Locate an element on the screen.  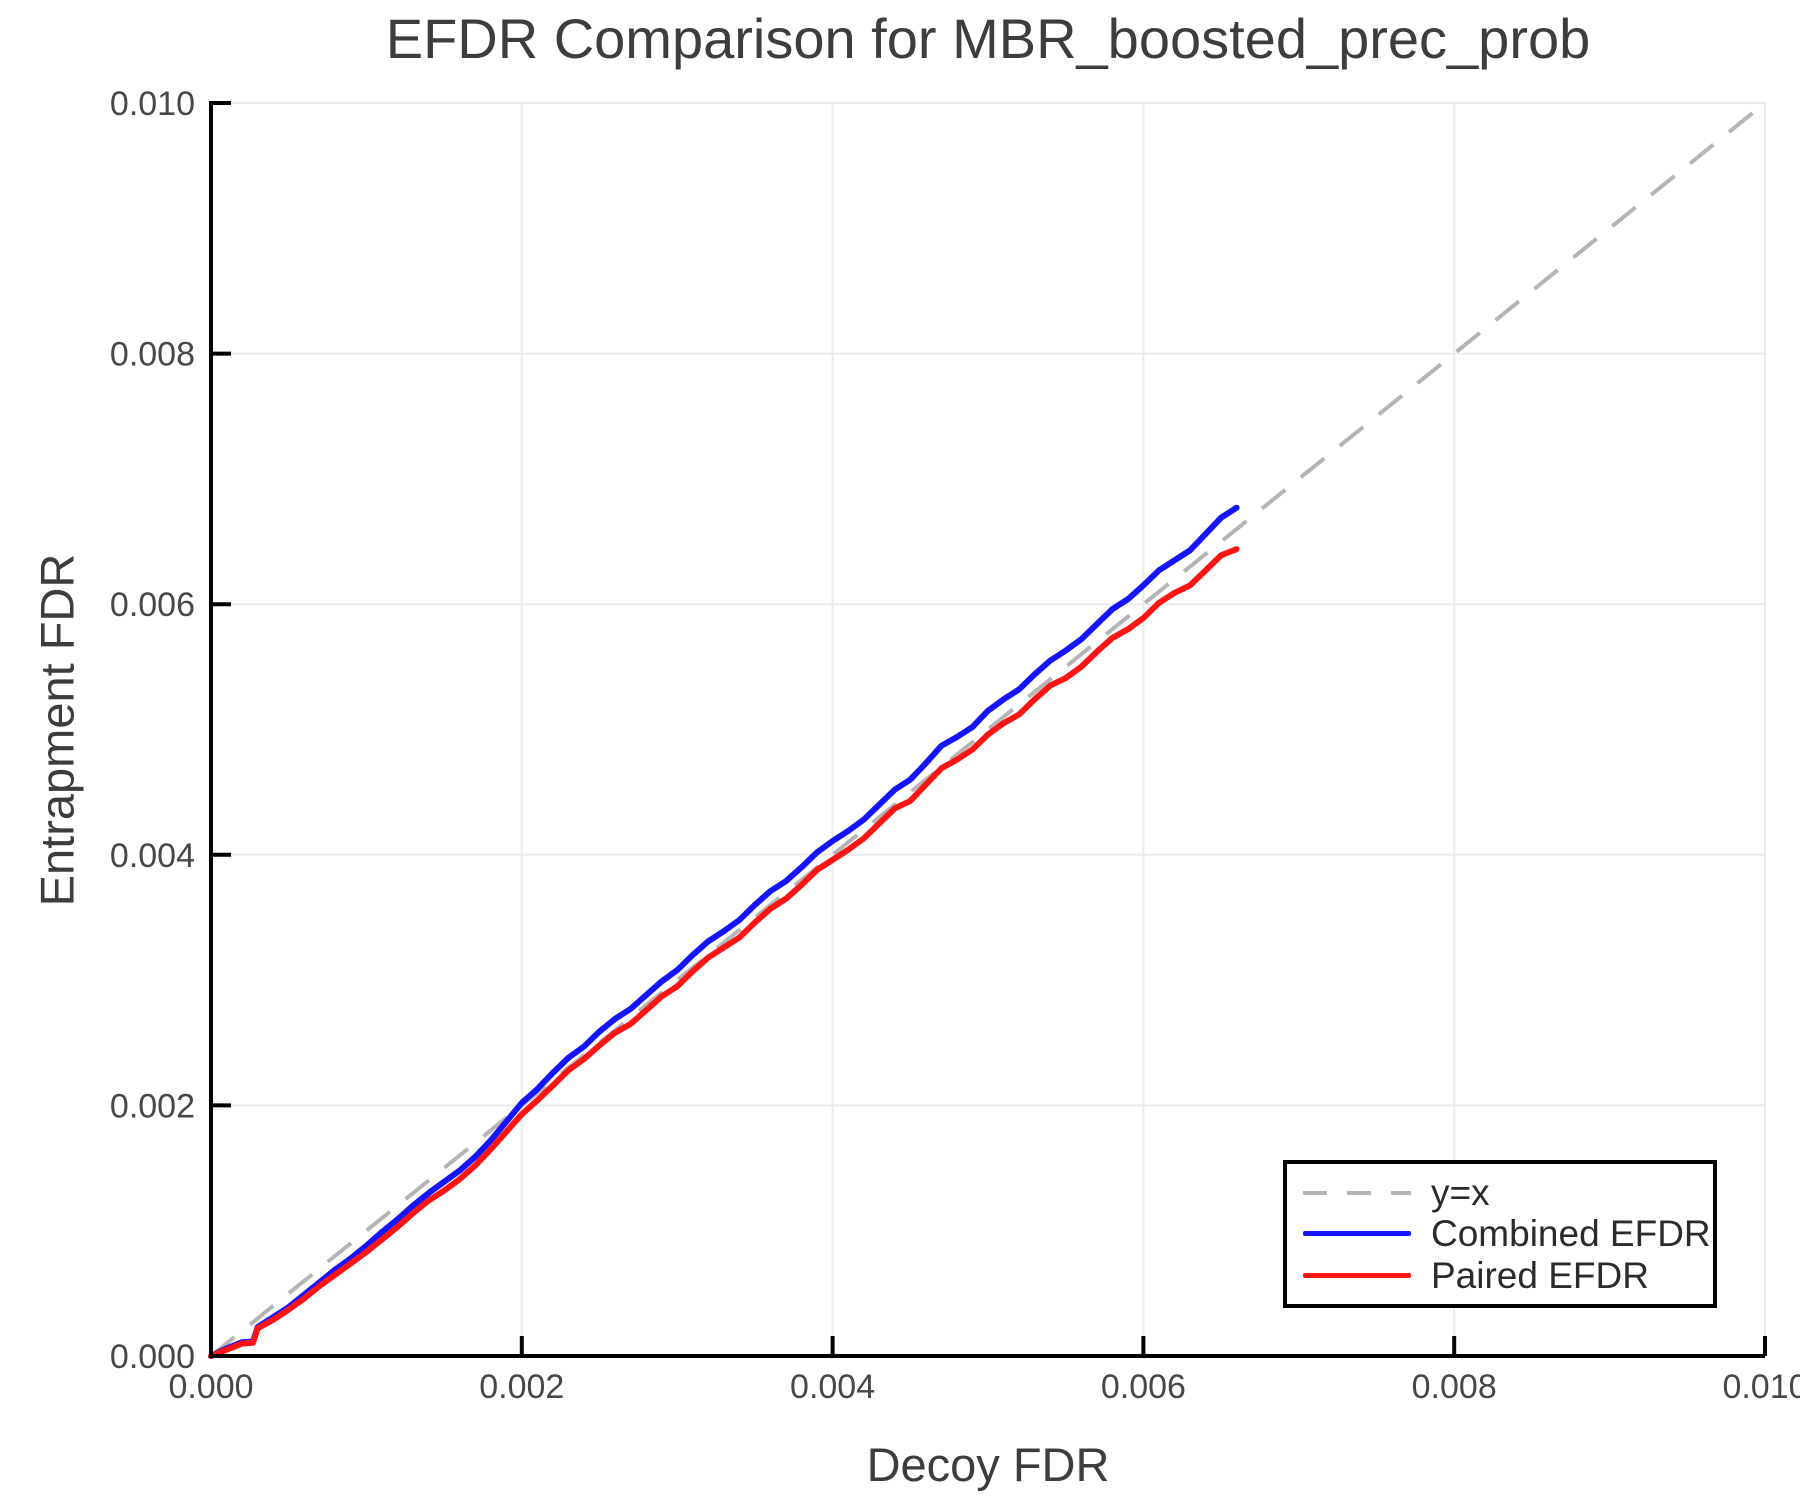
legend-item-yx: y=x is located at coordinates (1503, 1193).